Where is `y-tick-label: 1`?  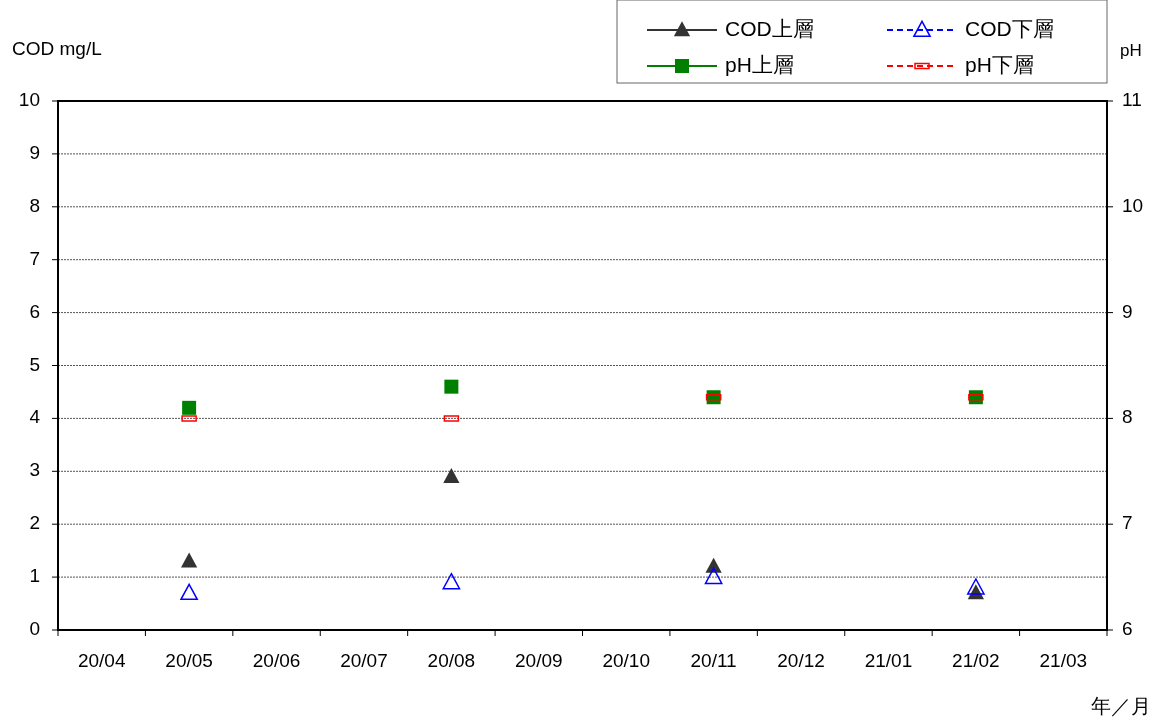 y-tick-label: 1 is located at coordinates (34, 576).